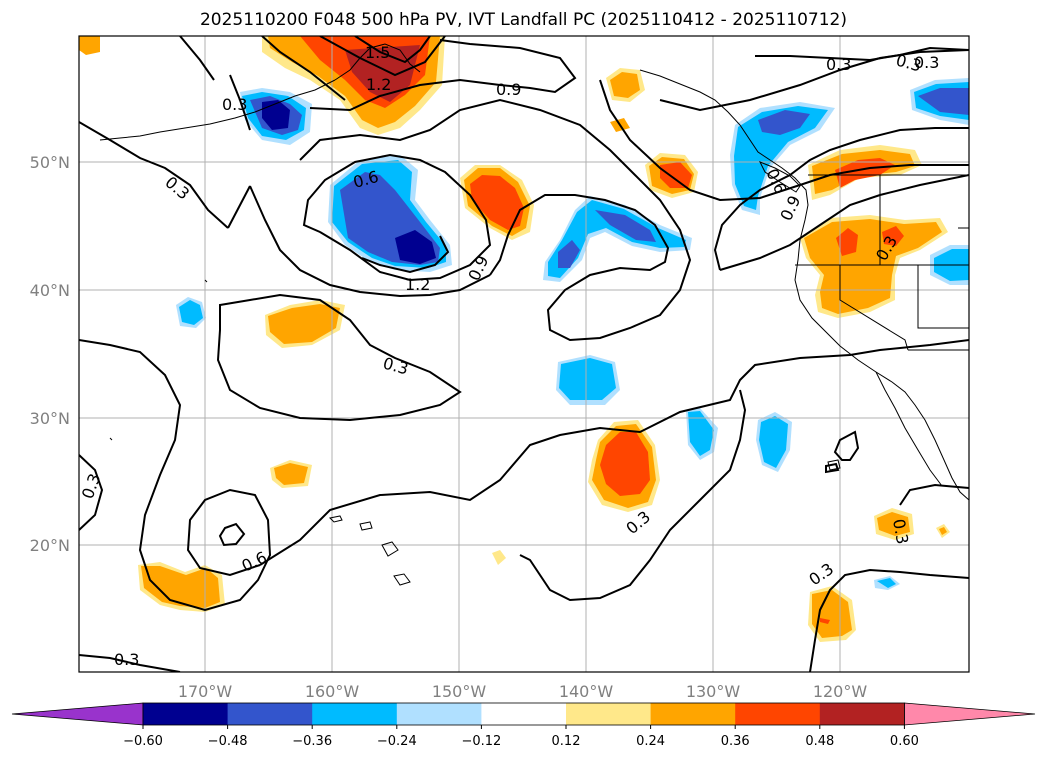  Describe the element at coordinates (50, 290) in the screenshot. I see `lat-label: 40°N` at that location.